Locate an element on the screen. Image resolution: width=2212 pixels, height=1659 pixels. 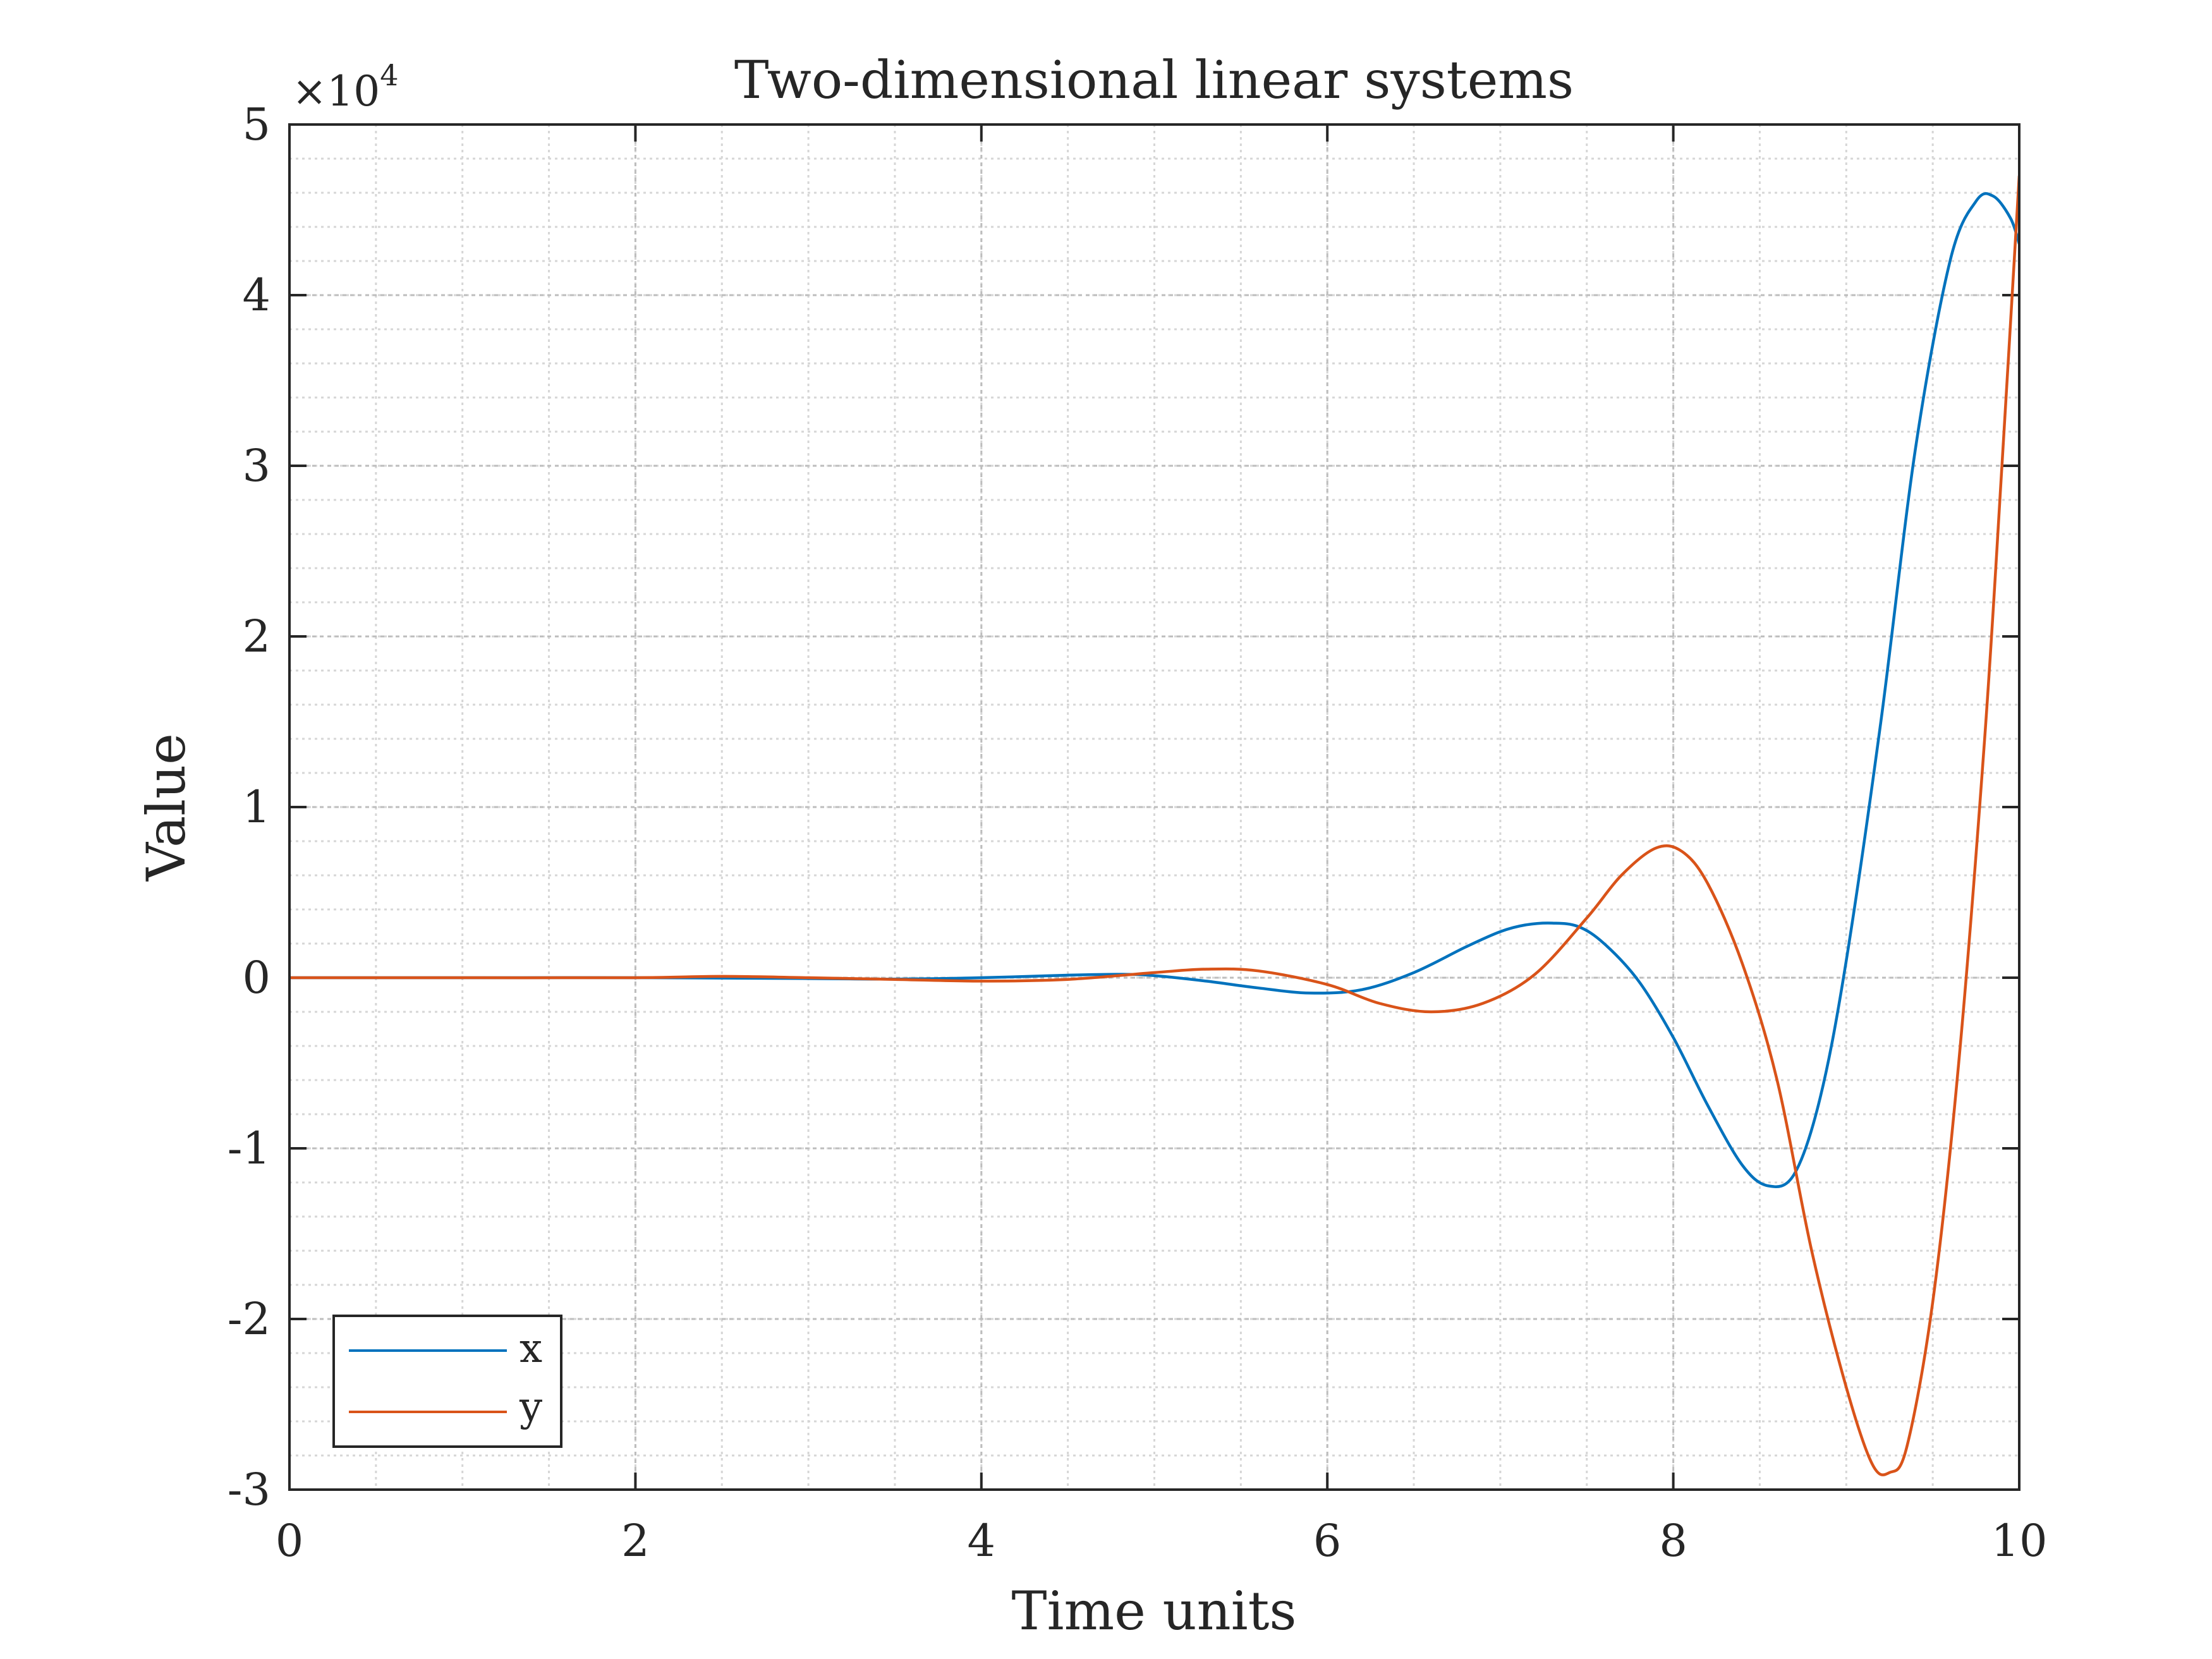
y-tick-label: 2 is located at coordinates (256, 636).